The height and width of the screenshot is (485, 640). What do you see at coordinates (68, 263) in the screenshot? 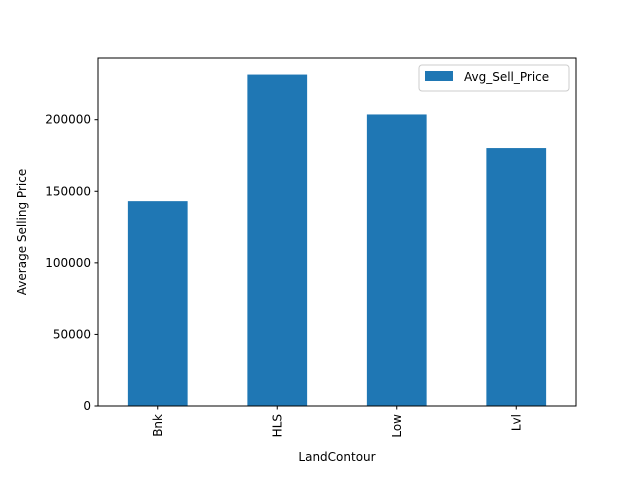
I see `y-tick-label: 100000` at bounding box center [68, 263].